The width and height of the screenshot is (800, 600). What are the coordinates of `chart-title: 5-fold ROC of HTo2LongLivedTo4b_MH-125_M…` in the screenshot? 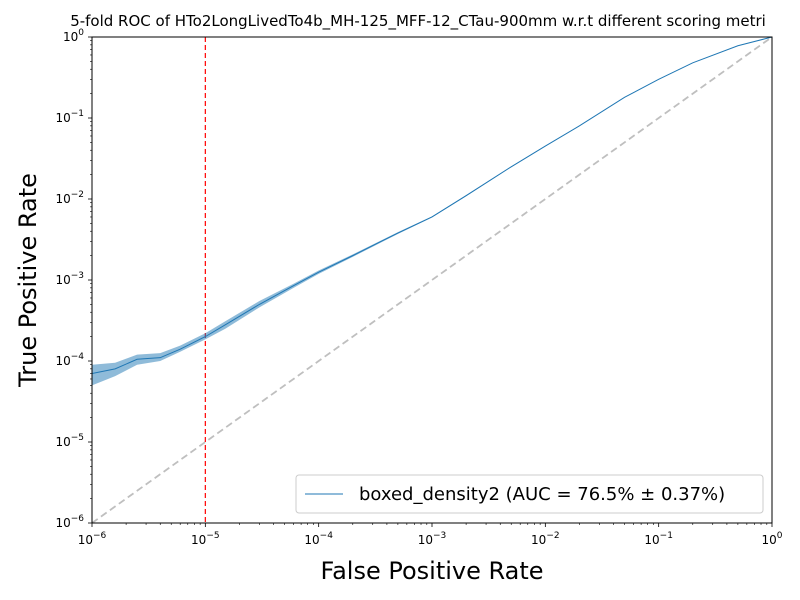 It's located at (418, 21).